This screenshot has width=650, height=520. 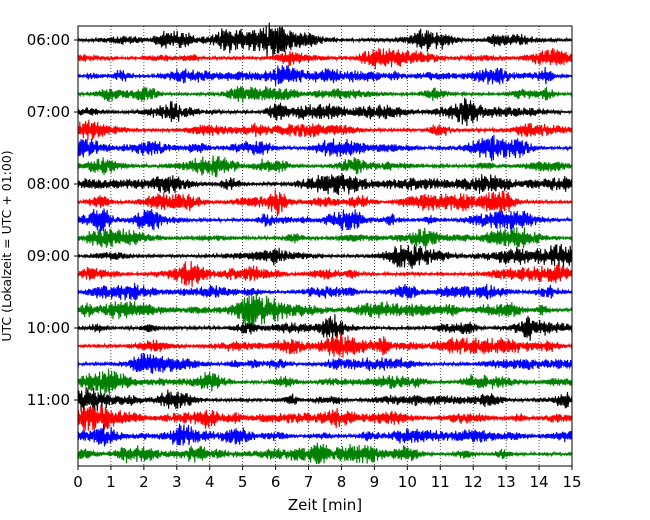 I want to click on y-axis-title: UTC (Lokalzeit = UTC + 01:00), so click(x=7, y=245).